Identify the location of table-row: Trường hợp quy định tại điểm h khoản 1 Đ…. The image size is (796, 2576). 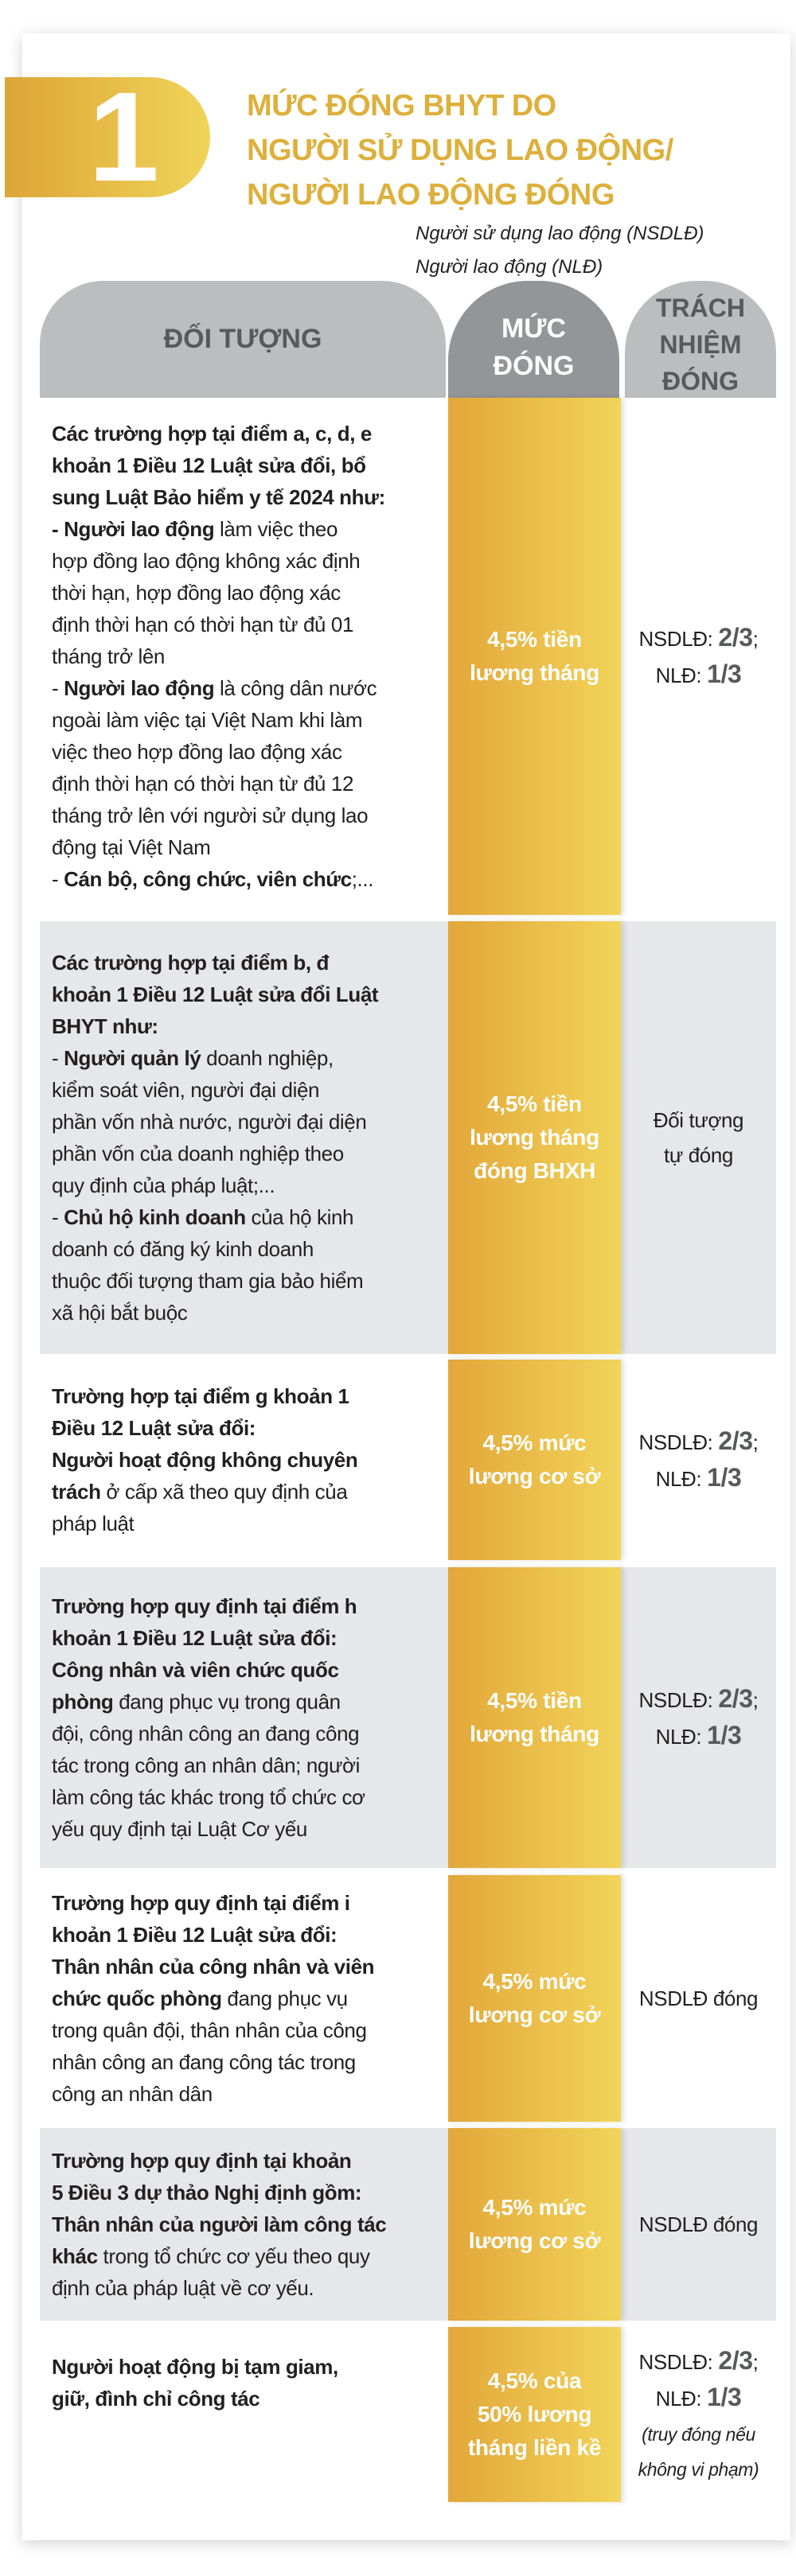
(408, 1718).